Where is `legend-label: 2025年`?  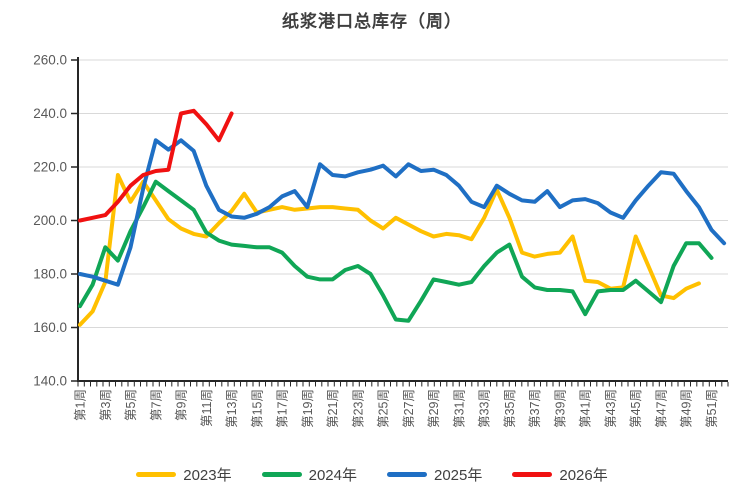
legend-label: 2025年 is located at coordinates (458, 475).